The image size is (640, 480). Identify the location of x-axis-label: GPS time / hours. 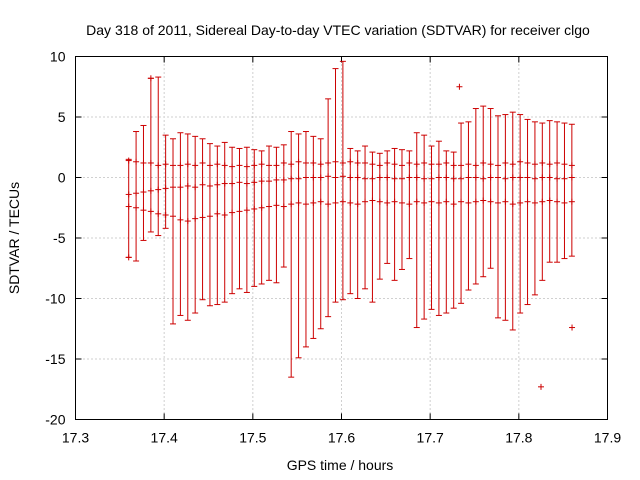
(340, 465).